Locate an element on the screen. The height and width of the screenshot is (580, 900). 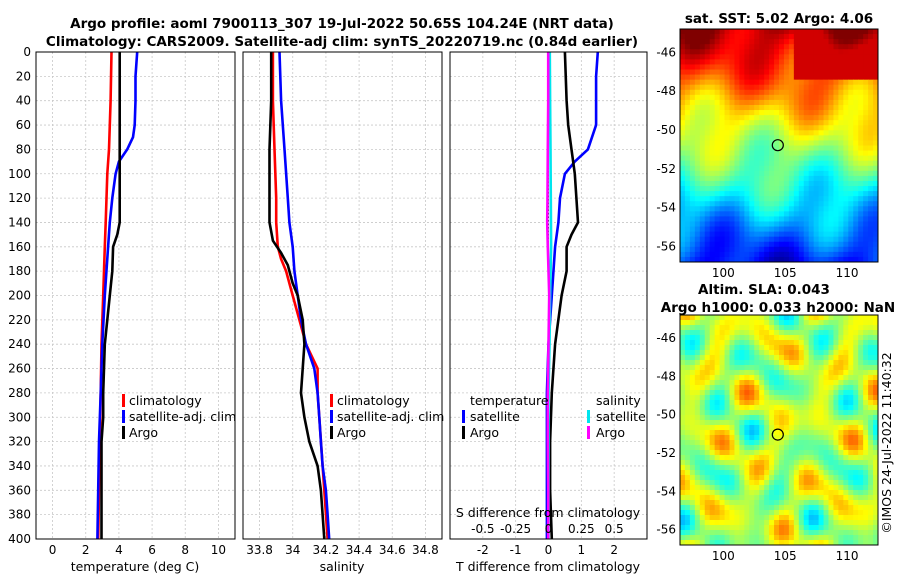
sla-map-tick-labels: 100 105 110-46-48-50-52-54-56 is located at coordinates (757, 447).